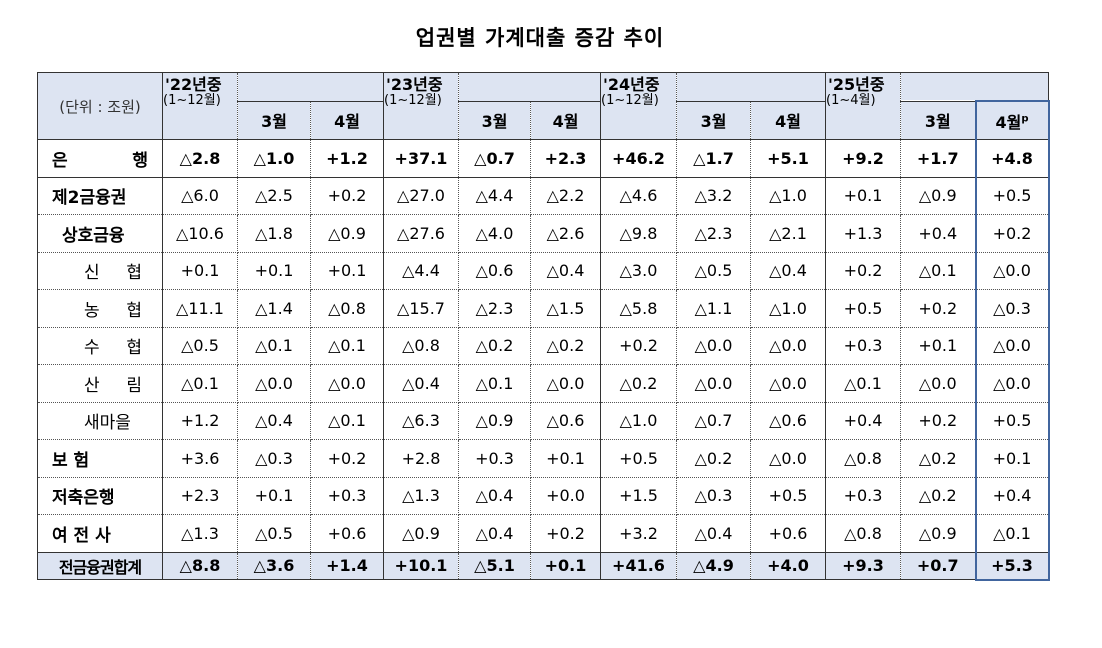  Describe the element at coordinates (89, 198) in the screenshot. I see `row-label: 제2금융권` at that location.